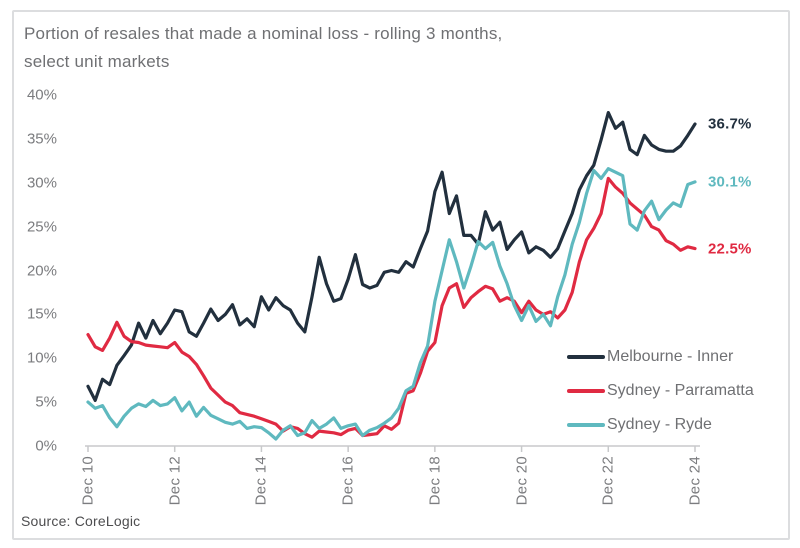 Image resolution: width=800 pixels, height=548 pixels. What do you see at coordinates (608, 481) in the screenshot?
I see `x-axis-tick-label: Dec 22` at bounding box center [608, 481].